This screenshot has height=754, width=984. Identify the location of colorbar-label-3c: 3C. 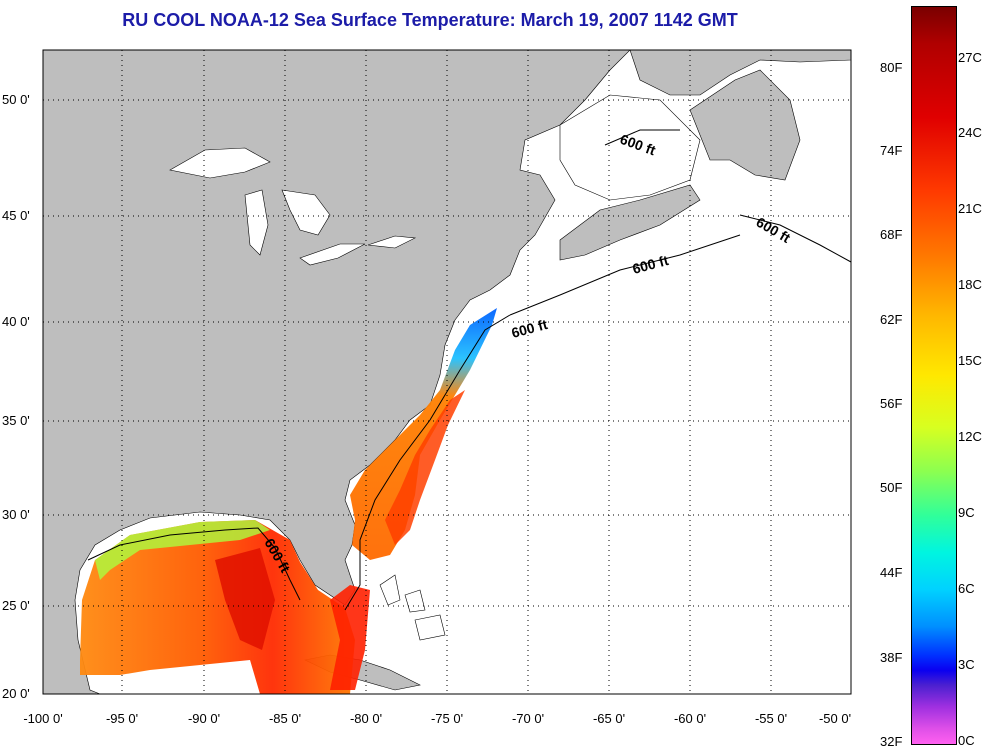
(966, 664).